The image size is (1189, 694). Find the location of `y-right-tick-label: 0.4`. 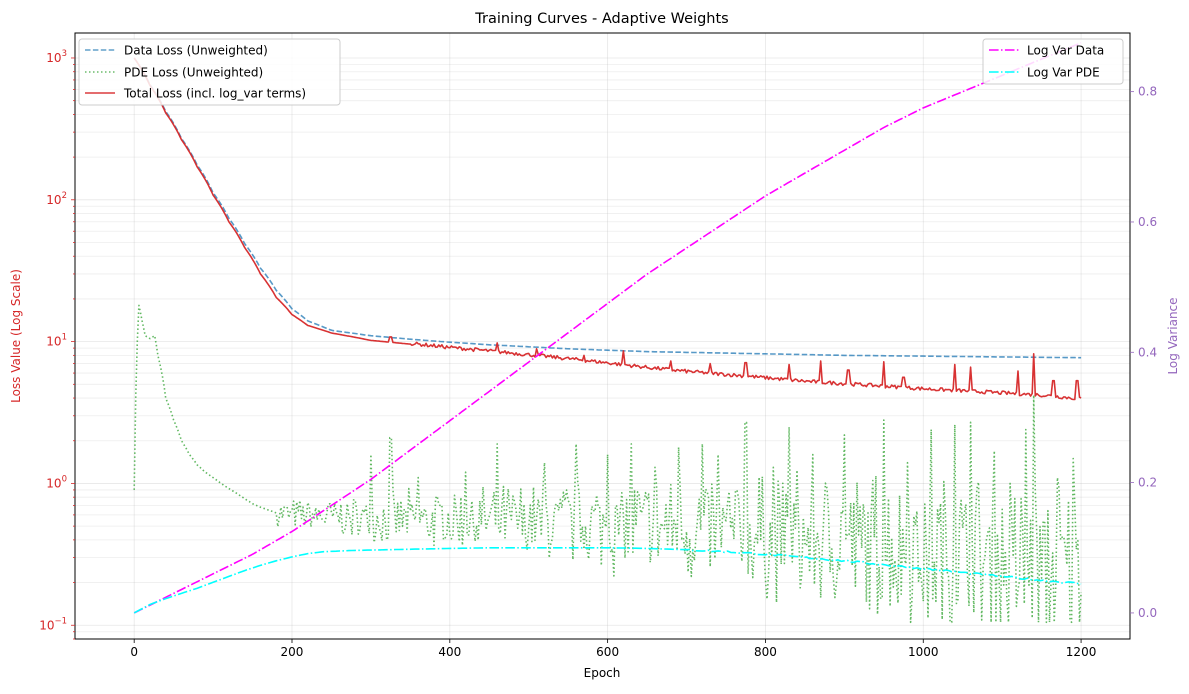

y-right-tick-label: 0.4 is located at coordinates (1147, 352).